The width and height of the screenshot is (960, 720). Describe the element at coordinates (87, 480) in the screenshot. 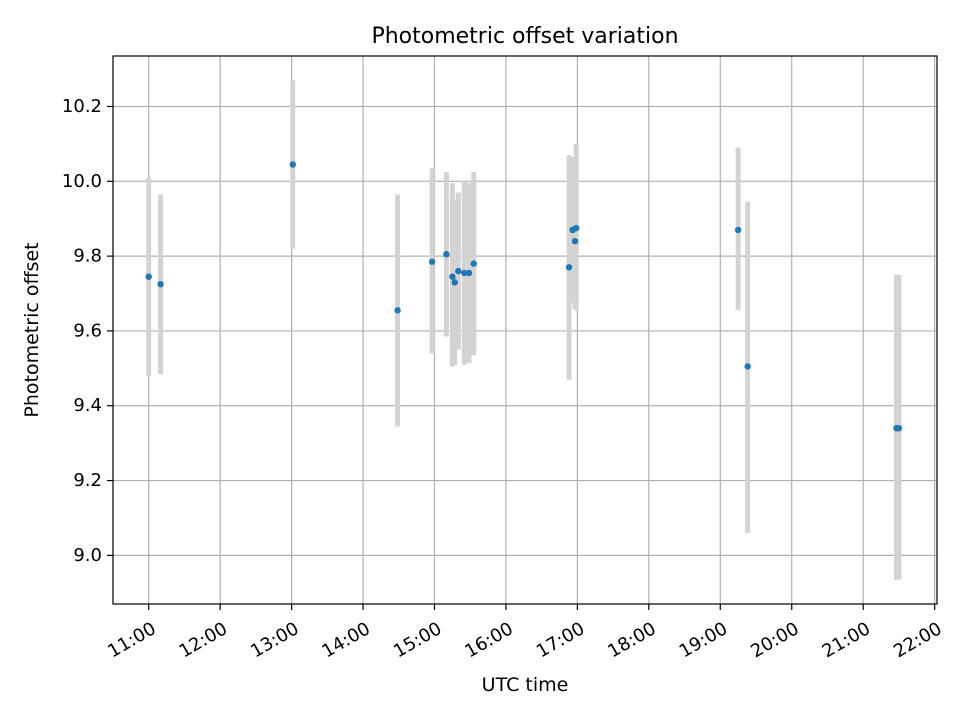

I see `y-tick-label: 9.2` at that location.